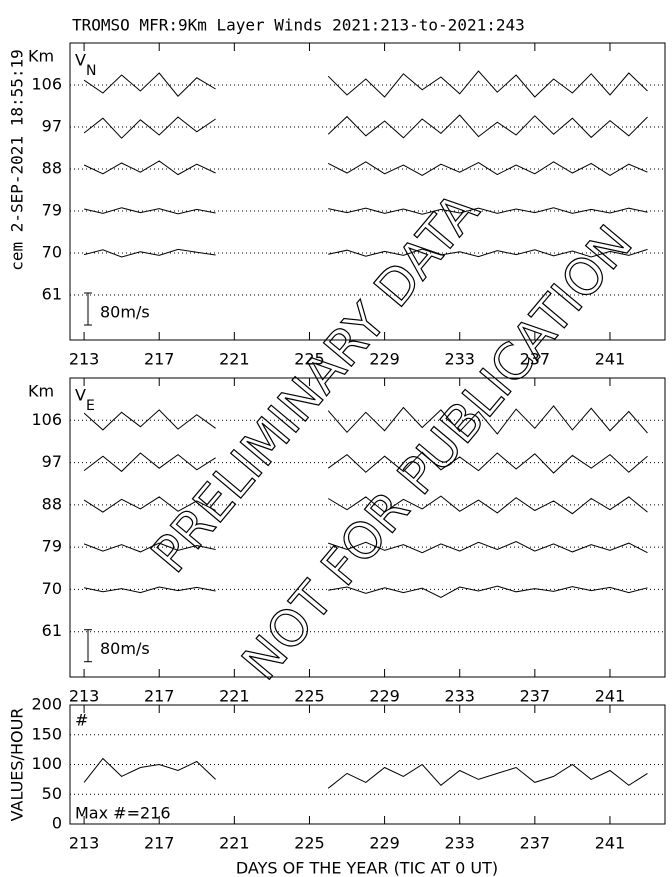  Describe the element at coordinates (57, 823) in the screenshot. I see `y-tick-label: 0` at that location.